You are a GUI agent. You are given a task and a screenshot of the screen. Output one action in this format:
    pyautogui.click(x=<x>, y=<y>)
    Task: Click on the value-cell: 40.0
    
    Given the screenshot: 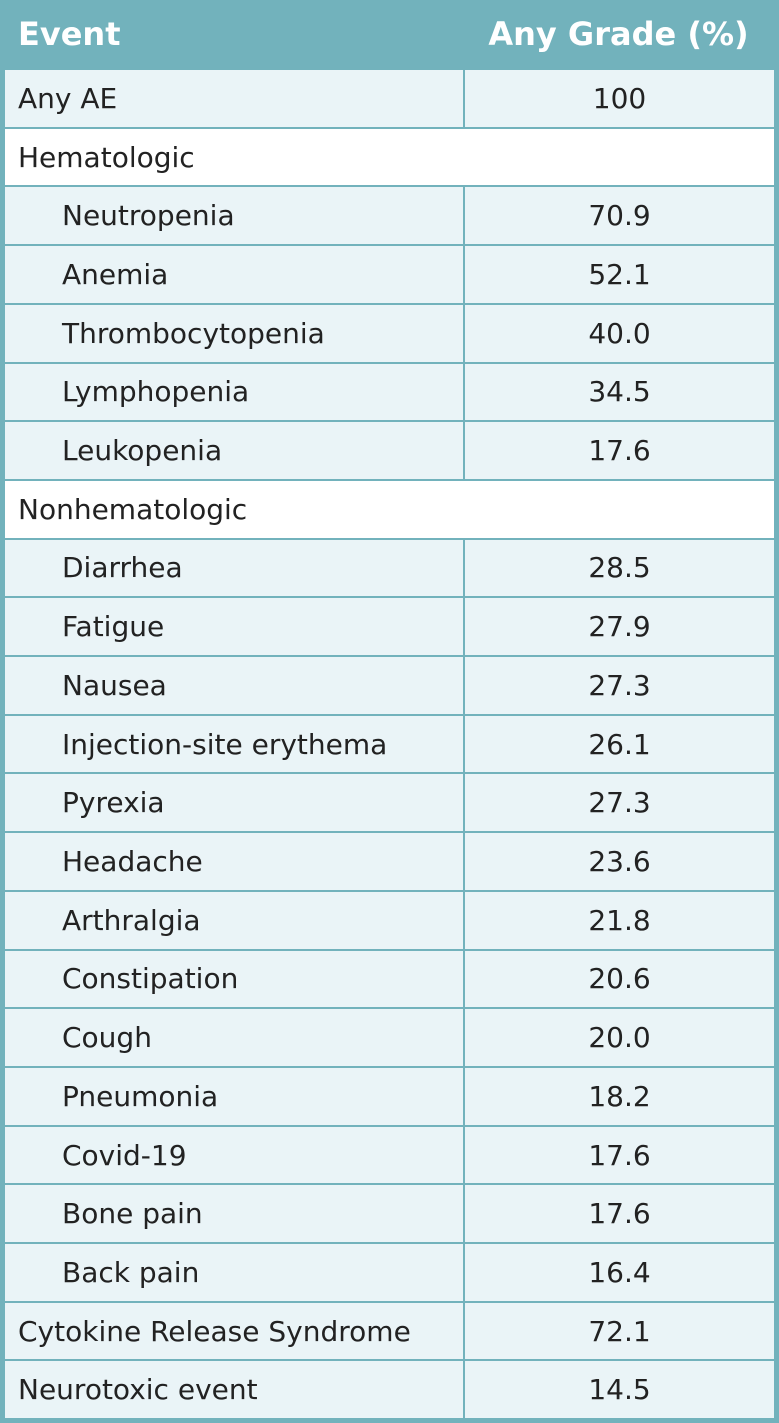 What is the action you would take?
    pyautogui.click(x=619, y=333)
    